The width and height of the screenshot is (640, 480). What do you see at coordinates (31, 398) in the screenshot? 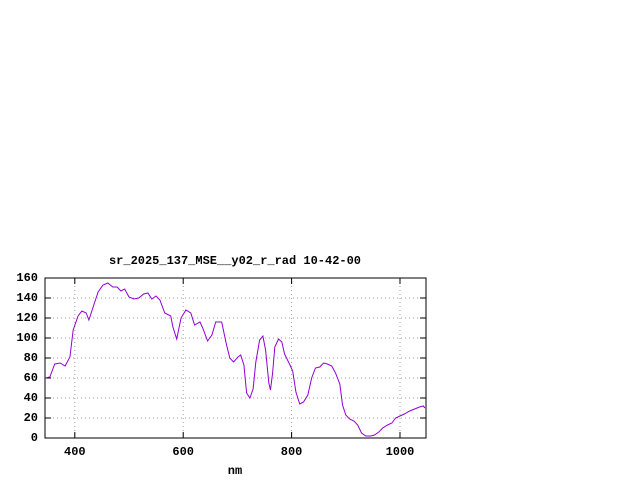
I see `y-tick-label: 40` at bounding box center [31, 398].